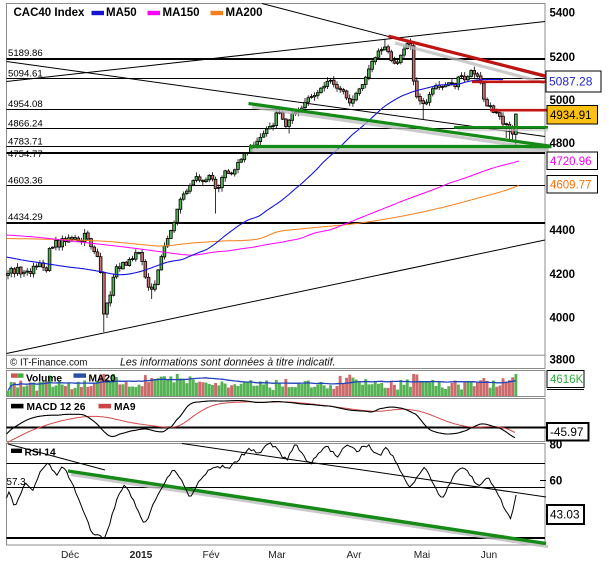 Image resolution: width=609 pixels, height=564 pixels. What do you see at coordinates (571, 116) in the screenshot?
I see `svg-text: 4934.91` at bounding box center [571, 116].